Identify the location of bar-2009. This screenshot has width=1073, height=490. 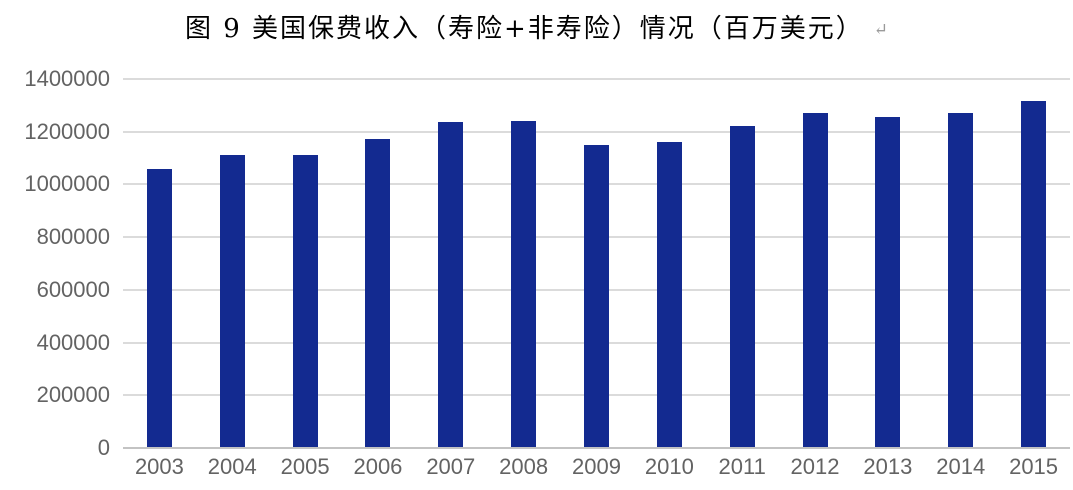
(596, 296).